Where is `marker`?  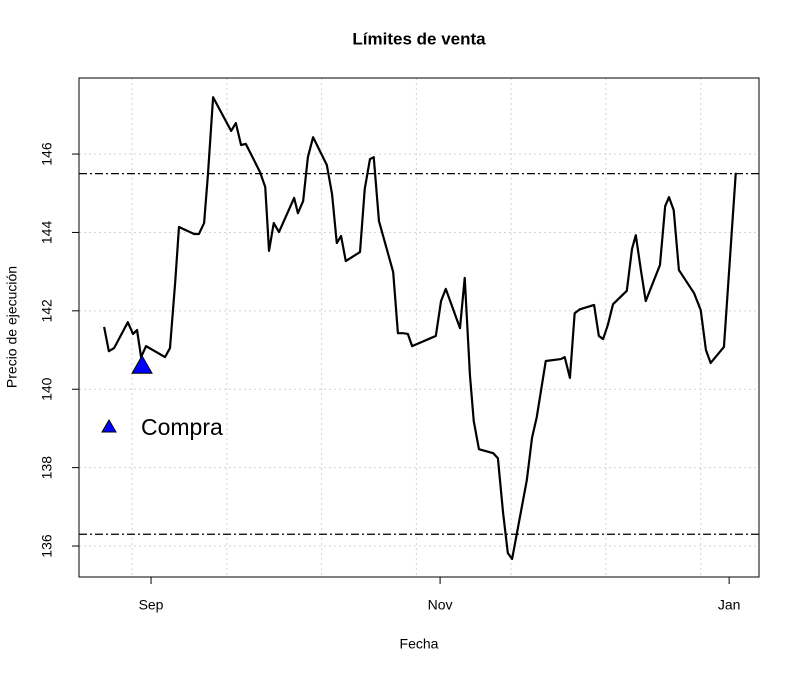 marker is located at coordinates (142, 364).